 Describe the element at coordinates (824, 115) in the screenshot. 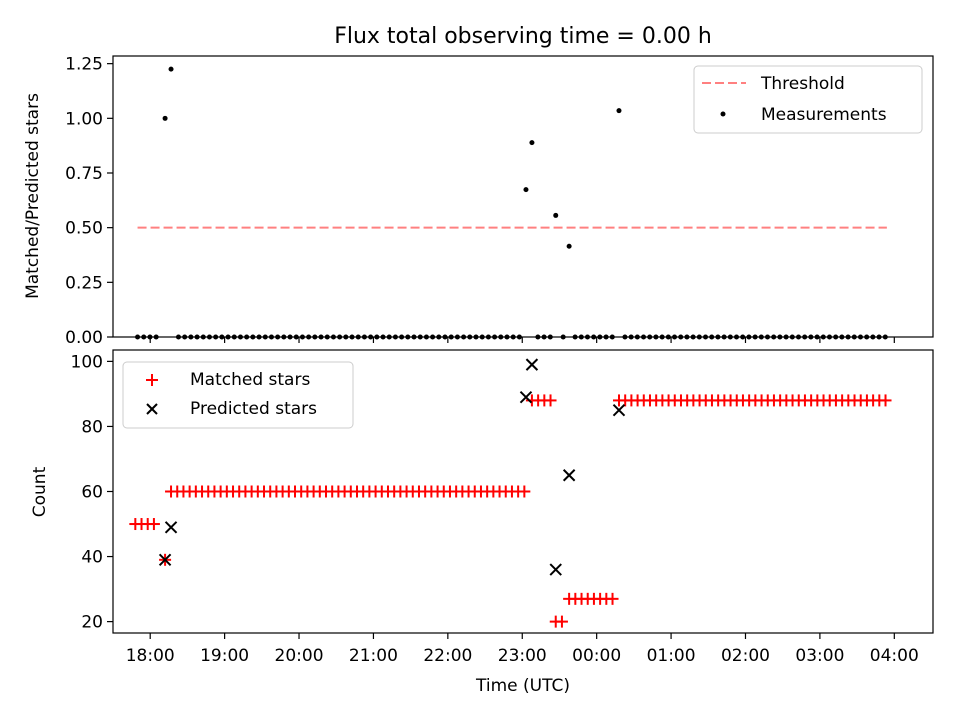

I see `legend-measurements-label: Measurements` at that location.